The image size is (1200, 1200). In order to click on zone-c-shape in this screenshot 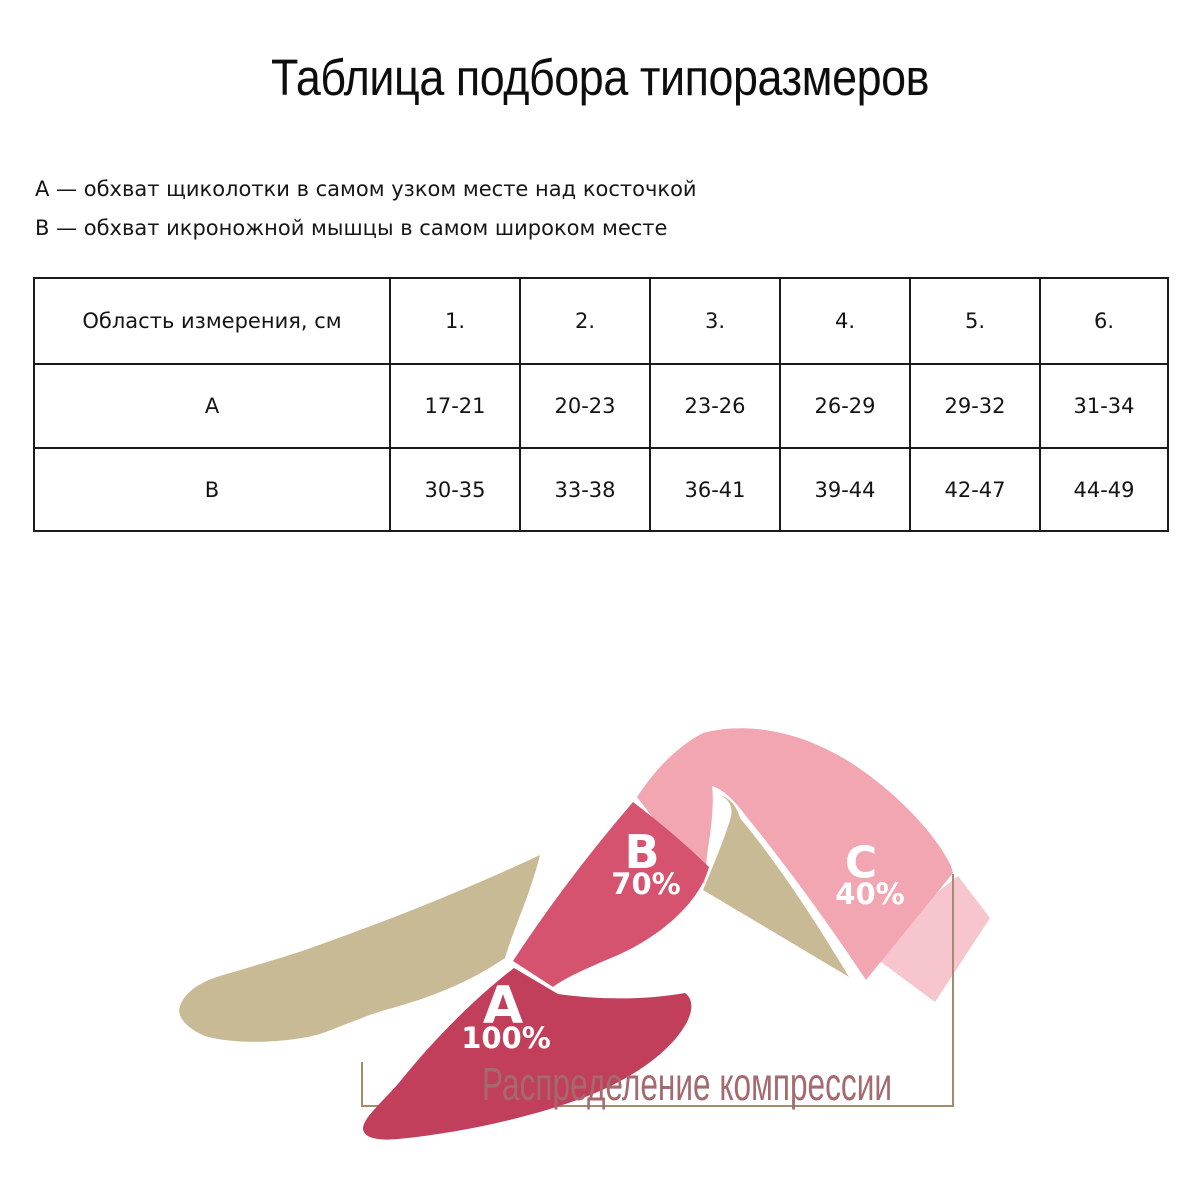, I will do `click(795, 854)`.